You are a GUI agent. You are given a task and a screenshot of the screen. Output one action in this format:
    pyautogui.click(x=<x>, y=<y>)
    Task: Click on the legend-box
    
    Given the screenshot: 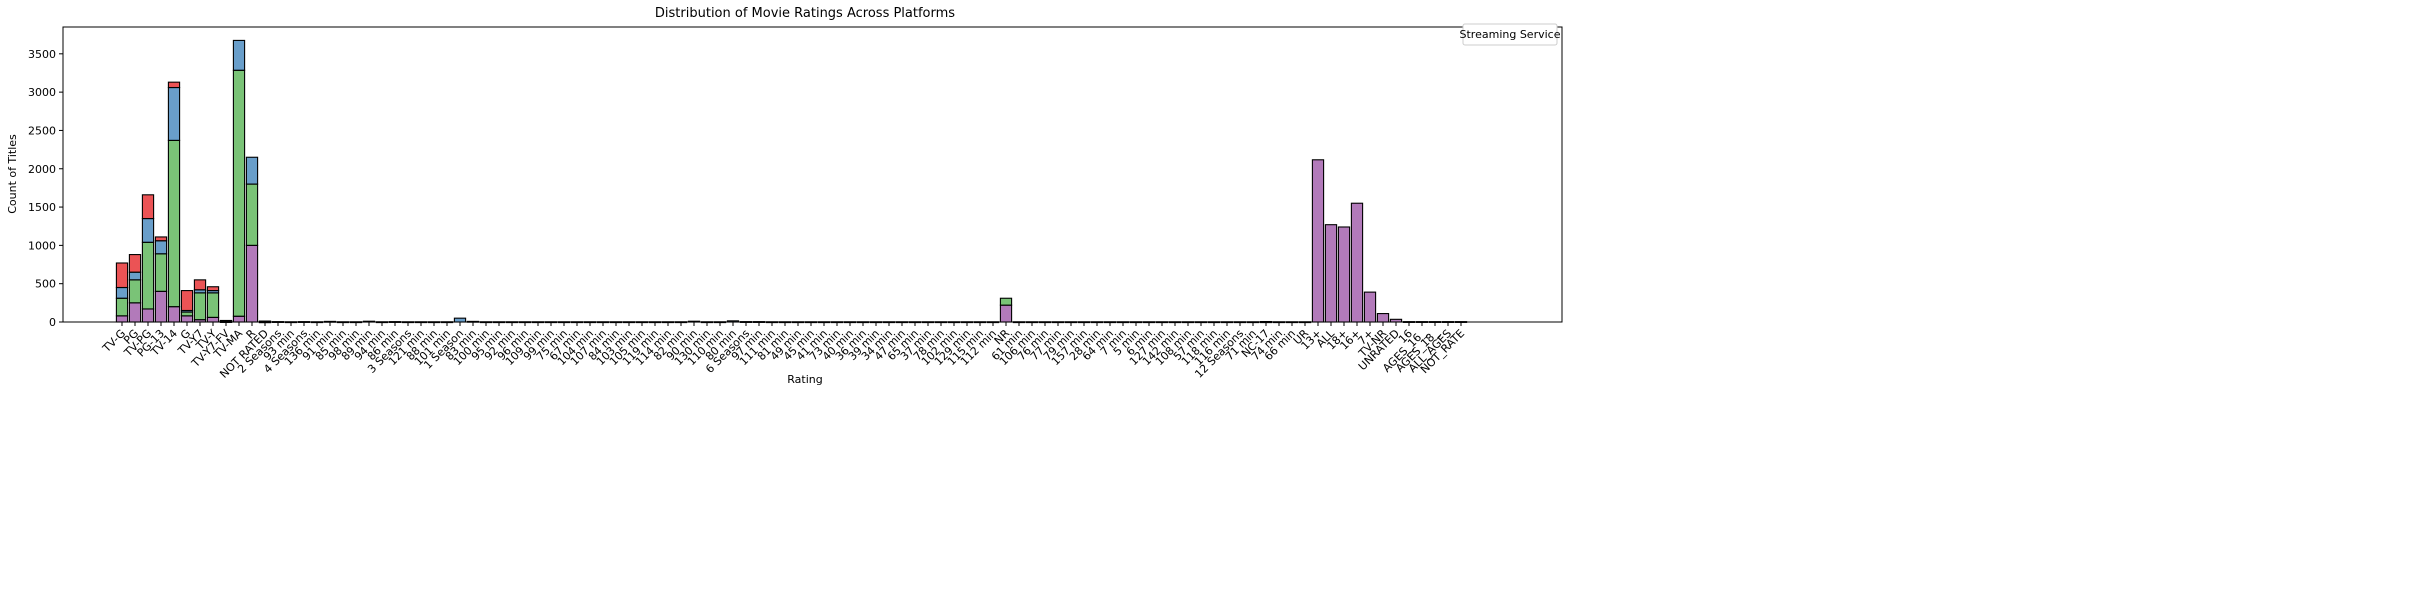 What is the action you would take?
    pyautogui.click(x=1510, y=34)
    